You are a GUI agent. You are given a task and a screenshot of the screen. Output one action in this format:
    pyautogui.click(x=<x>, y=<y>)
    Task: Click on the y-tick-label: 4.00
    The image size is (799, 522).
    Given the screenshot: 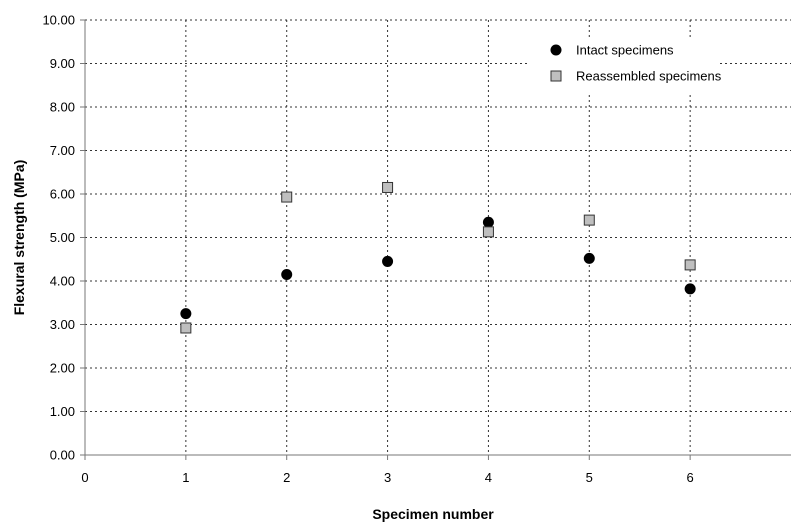 What is the action you would take?
    pyautogui.click(x=62, y=281)
    